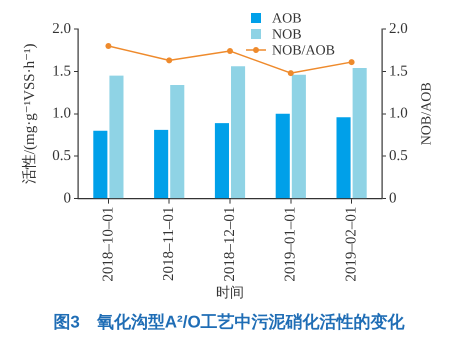 The width and height of the screenshot is (449, 341). Describe the element at coordinates (169, 244) in the screenshot. I see `x-tick-label: 2018–11–01` at that location.